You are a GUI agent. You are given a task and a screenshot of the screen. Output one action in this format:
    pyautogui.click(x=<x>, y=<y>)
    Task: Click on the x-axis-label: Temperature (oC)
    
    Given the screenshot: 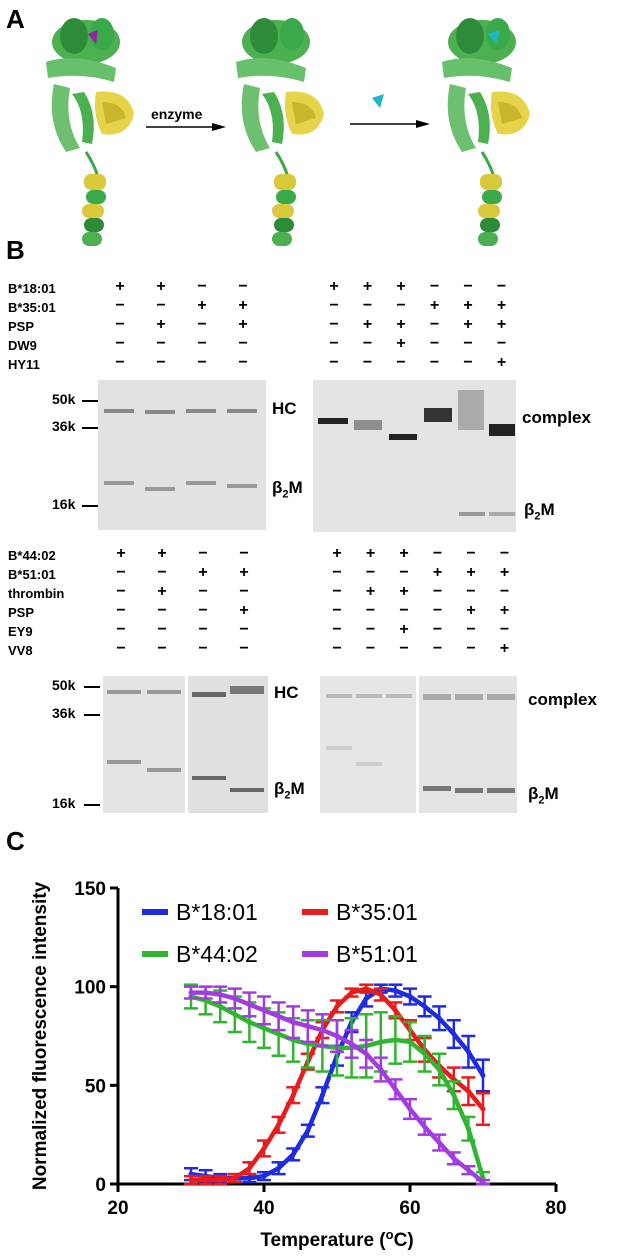 What is the action you would take?
    pyautogui.click(x=336, y=1239)
    